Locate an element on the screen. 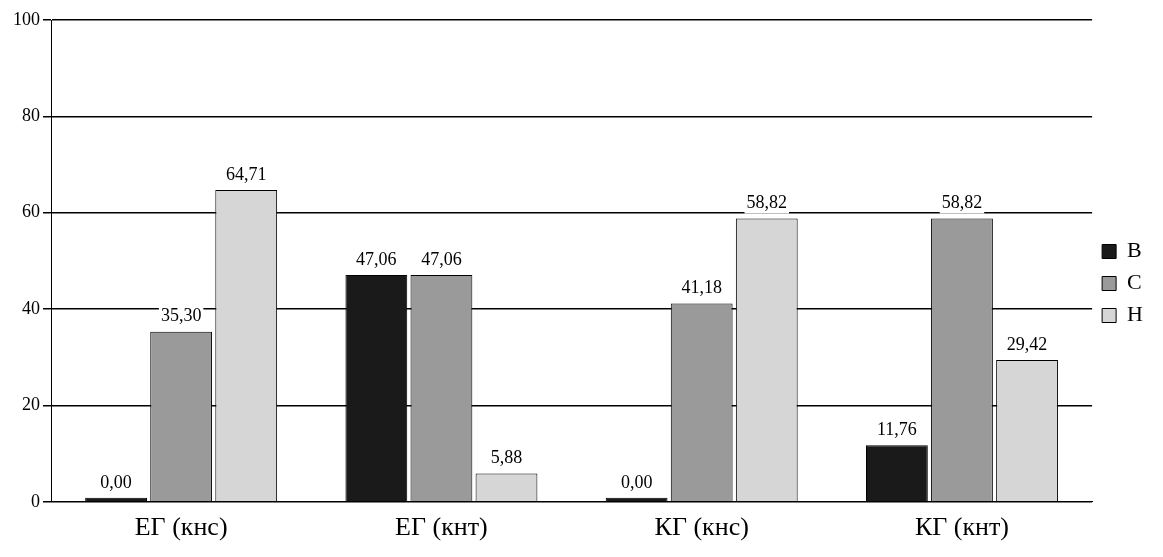 Image resolution: width=1163 pixels, height=557 pixels. y-tick-label: 60 is located at coordinates (31, 211).